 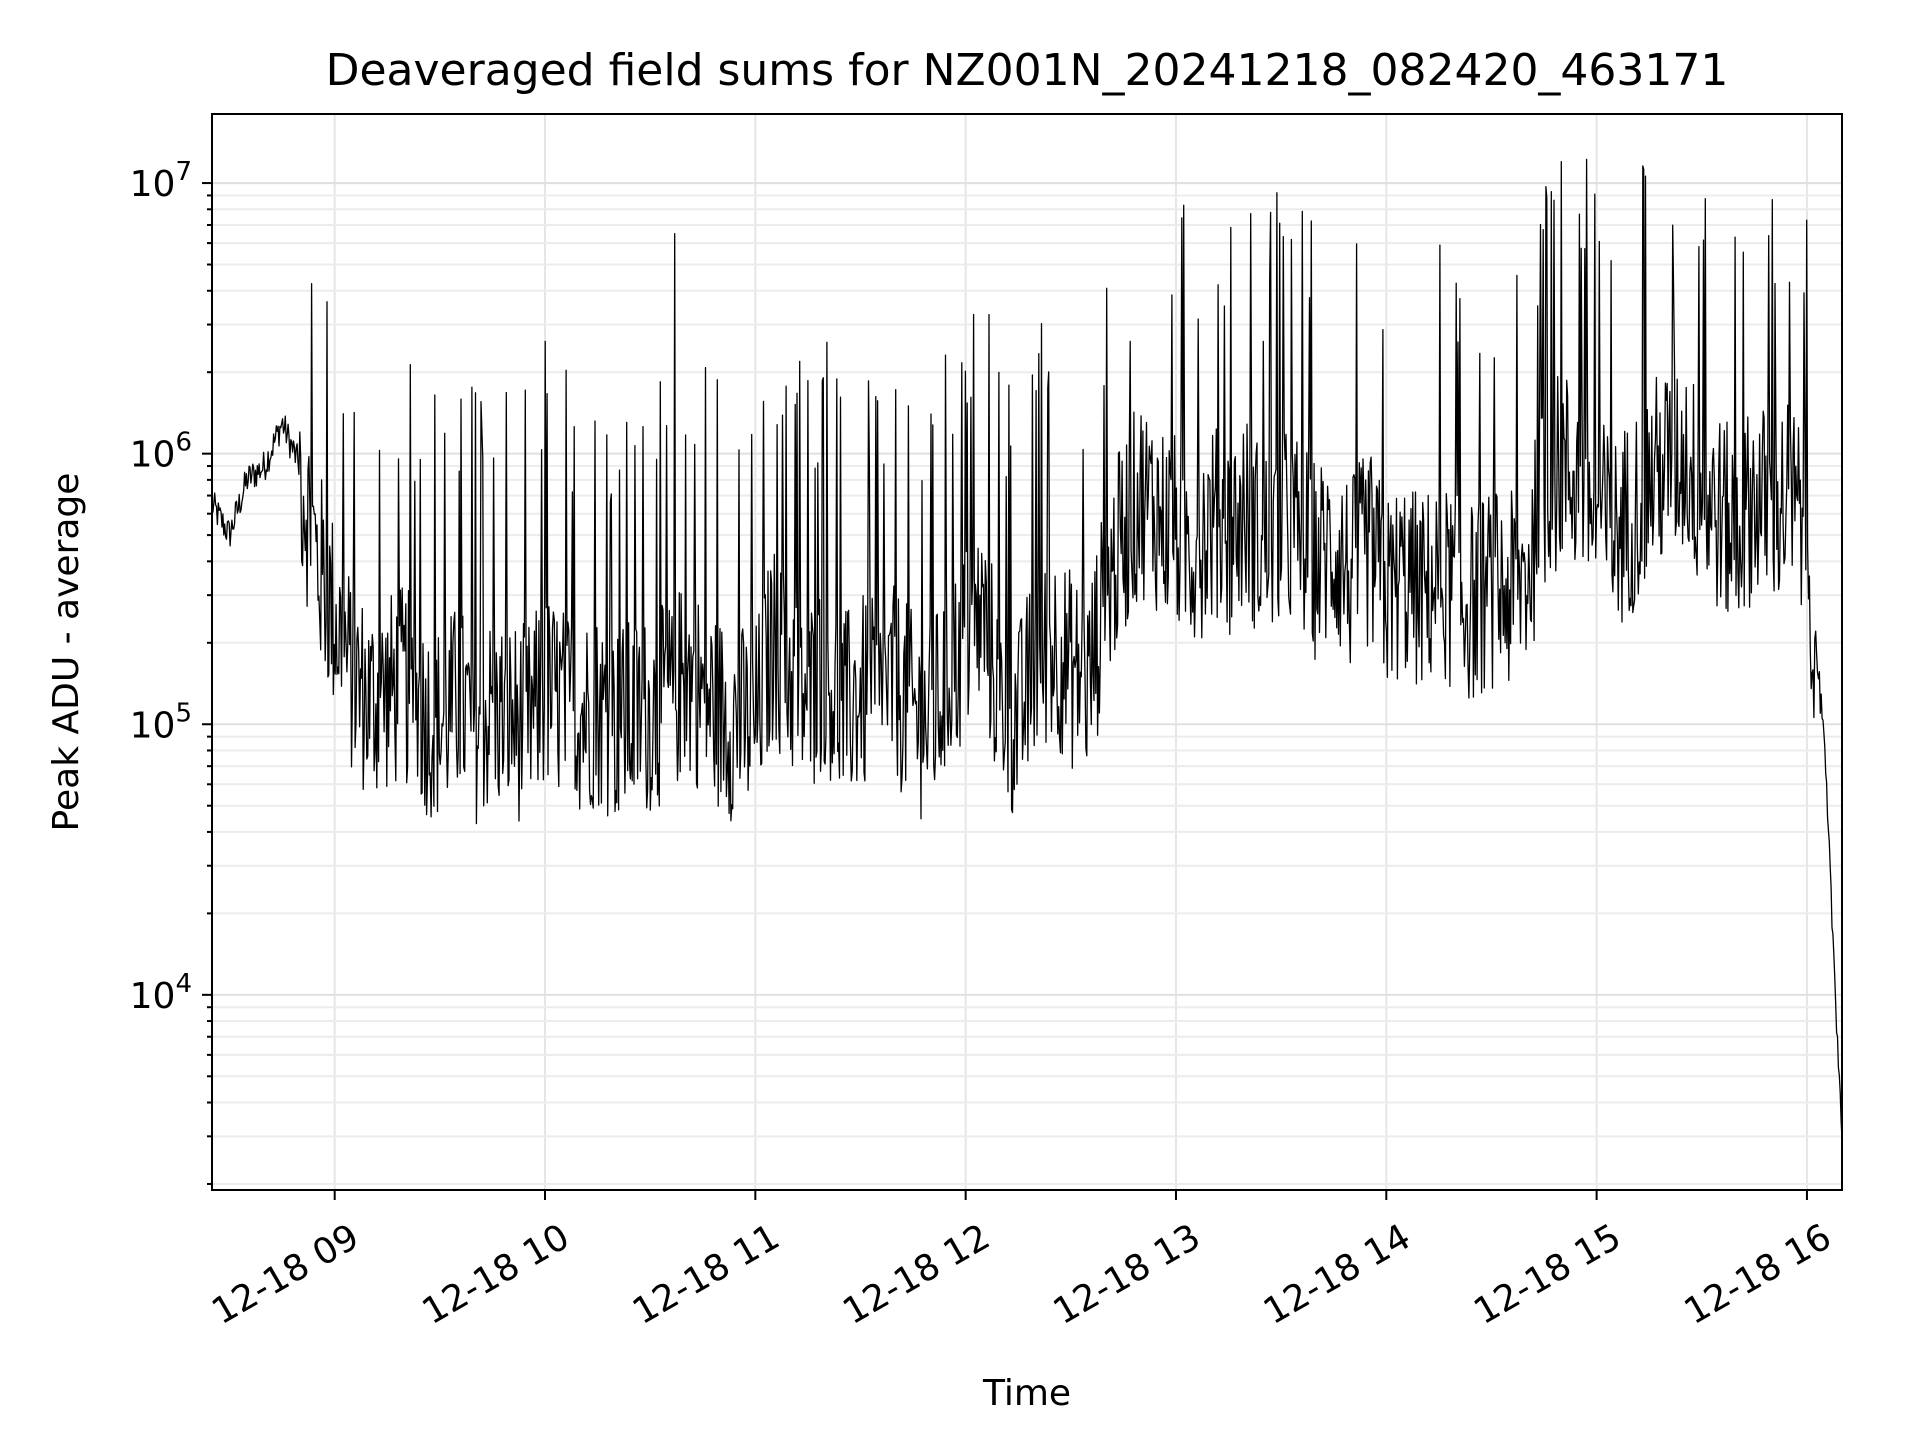 What do you see at coordinates (183, 172) in the screenshot?
I see `y-tick-exponent: 7` at bounding box center [183, 172].